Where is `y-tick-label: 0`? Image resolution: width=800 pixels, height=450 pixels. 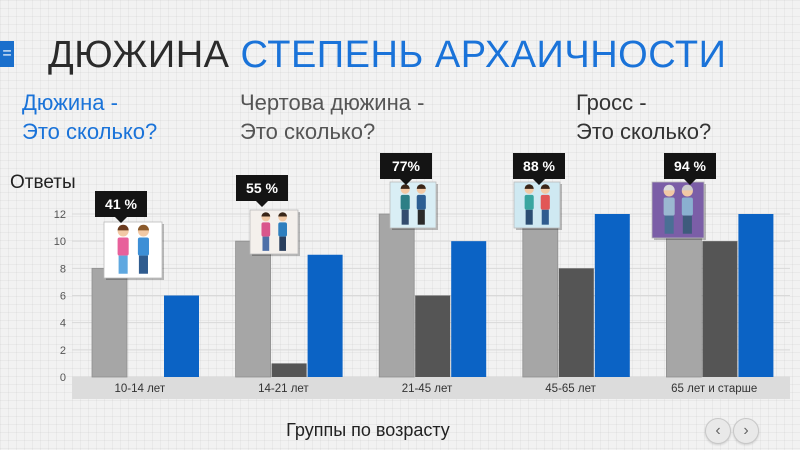 y-tick-label: 0 is located at coordinates (63, 378).